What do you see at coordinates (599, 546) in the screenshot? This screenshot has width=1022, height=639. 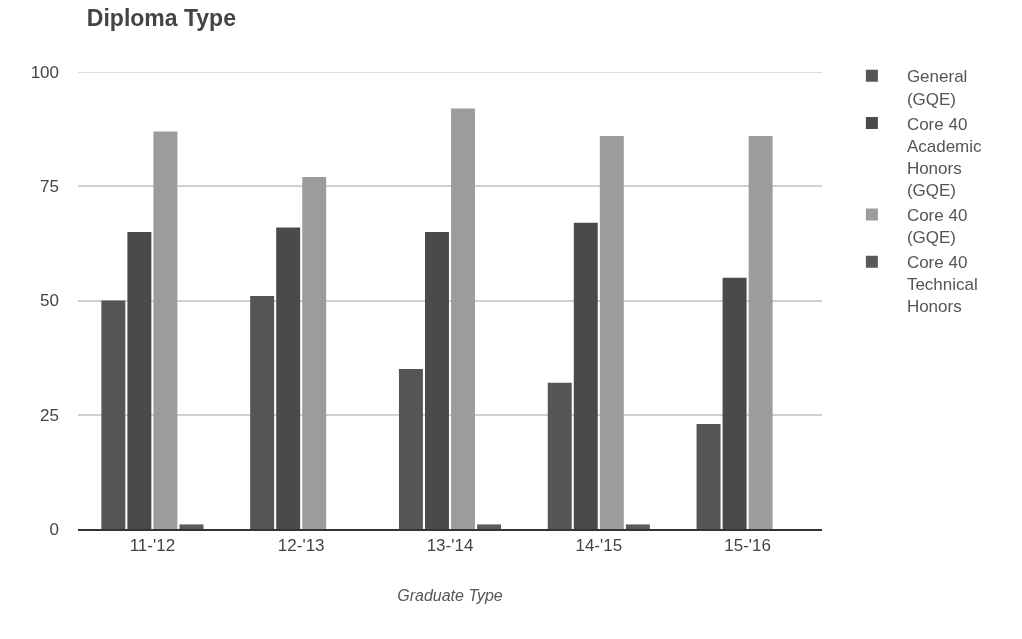 I see `x-tick-label: 14-'15` at bounding box center [599, 546].